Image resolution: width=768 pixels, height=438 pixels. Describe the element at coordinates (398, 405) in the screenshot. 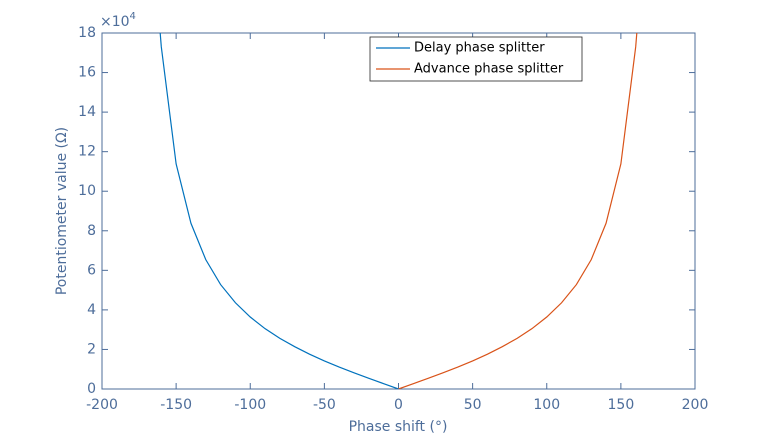

I see `x-tick-label: 0` at that location.